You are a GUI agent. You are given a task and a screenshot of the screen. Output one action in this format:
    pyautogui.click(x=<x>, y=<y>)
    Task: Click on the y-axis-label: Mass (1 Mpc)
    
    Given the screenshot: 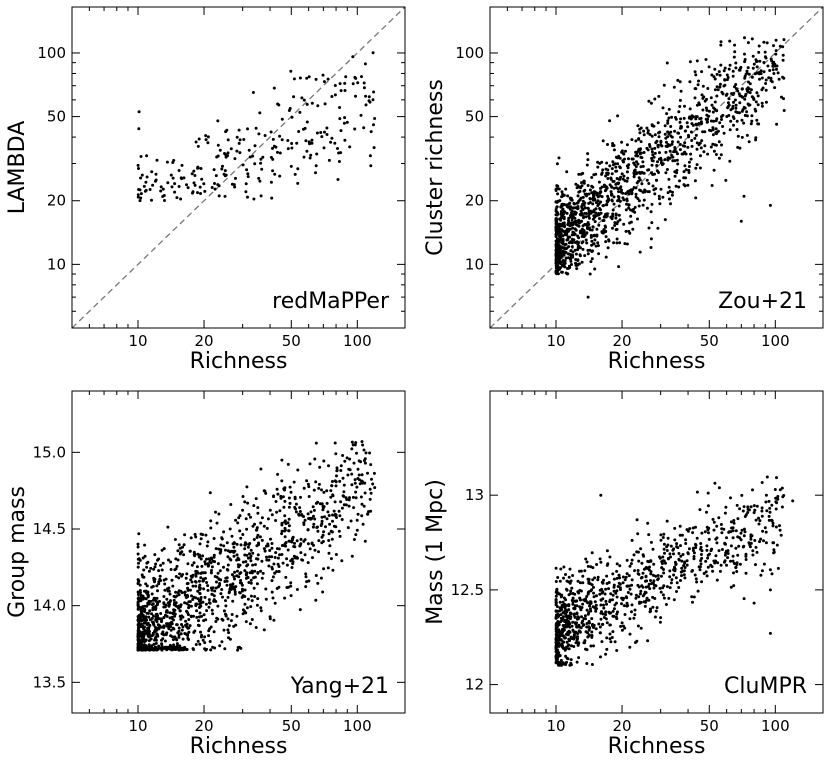 What is the action you would take?
    pyautogui.click(x=435, y=552)
    